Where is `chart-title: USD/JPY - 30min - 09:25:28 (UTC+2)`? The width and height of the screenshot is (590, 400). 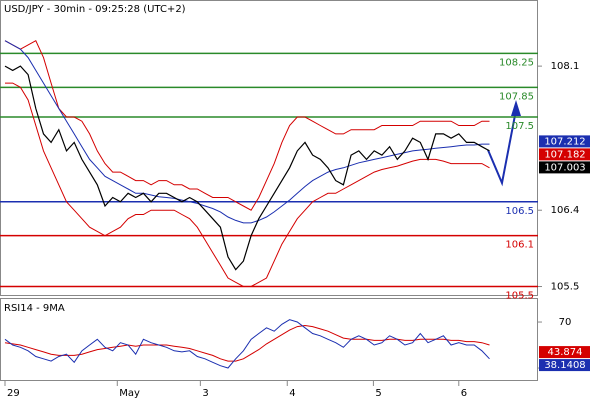 chart-title: USD/JPY - 30min - 09:25:28 (UTC+2) is located at coordinates (95, 9).